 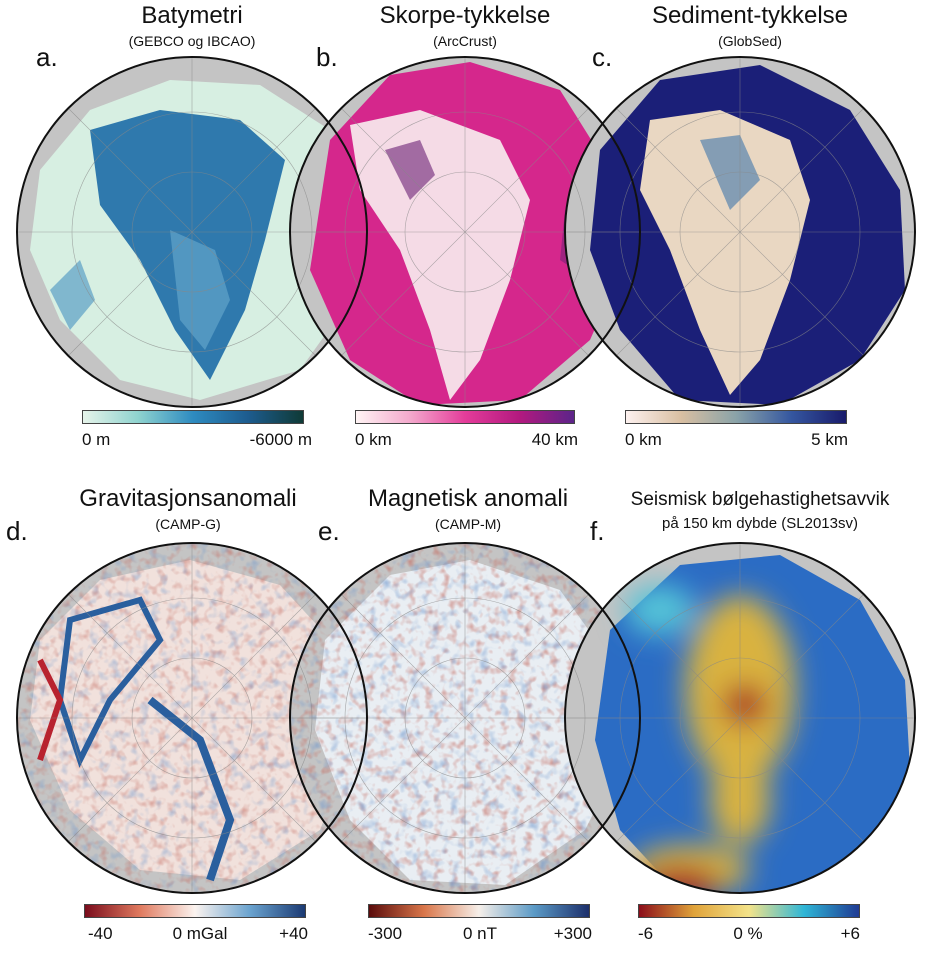 What do you see at coordinates (750, 15) in the screenshot?
I see `panel-c-title: Sediment-tykkelse` at bounding box center [750, 15].